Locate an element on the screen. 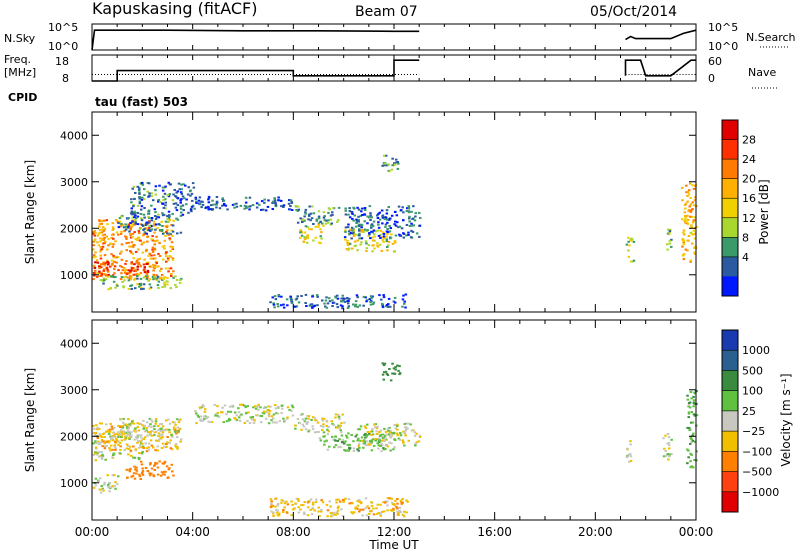 Image resolution: width=800 pixels, height=554 pixels. colorbar-tick-label: 25 is located at coordinates (749, 411).